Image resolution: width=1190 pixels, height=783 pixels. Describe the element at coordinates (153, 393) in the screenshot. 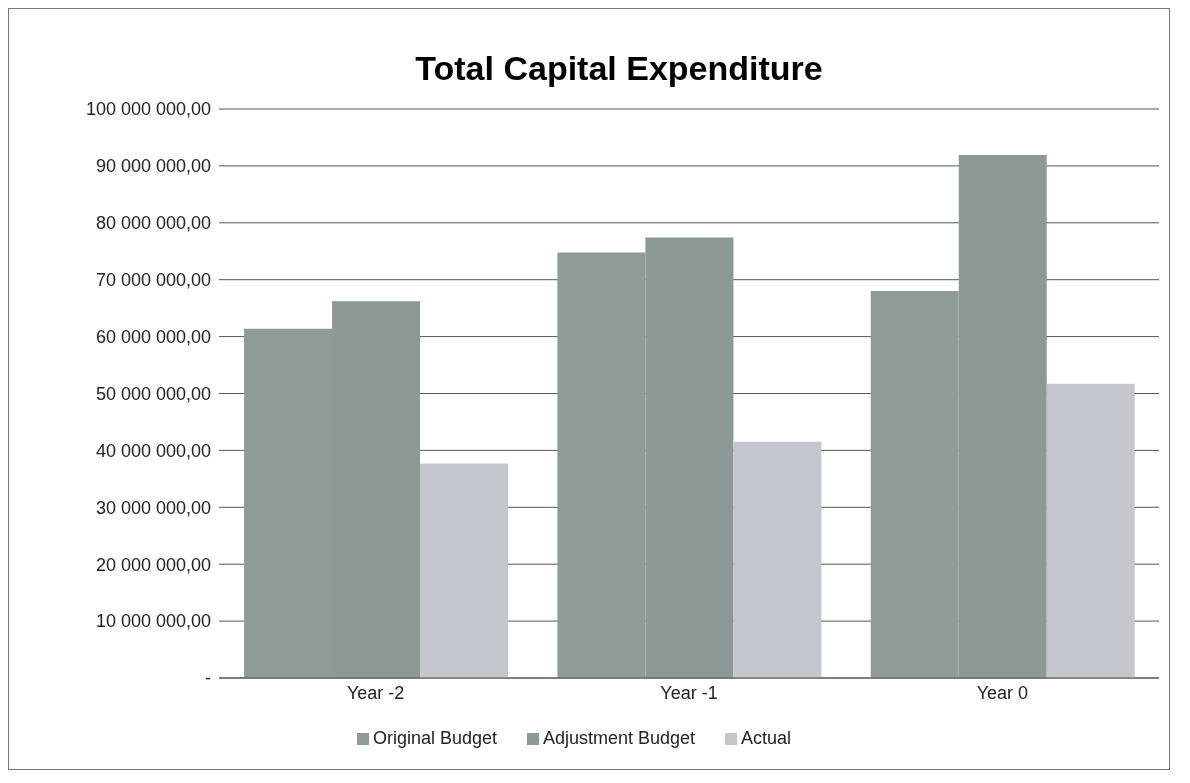

I see `y-tick-label: 50 000 000,00` at that location.